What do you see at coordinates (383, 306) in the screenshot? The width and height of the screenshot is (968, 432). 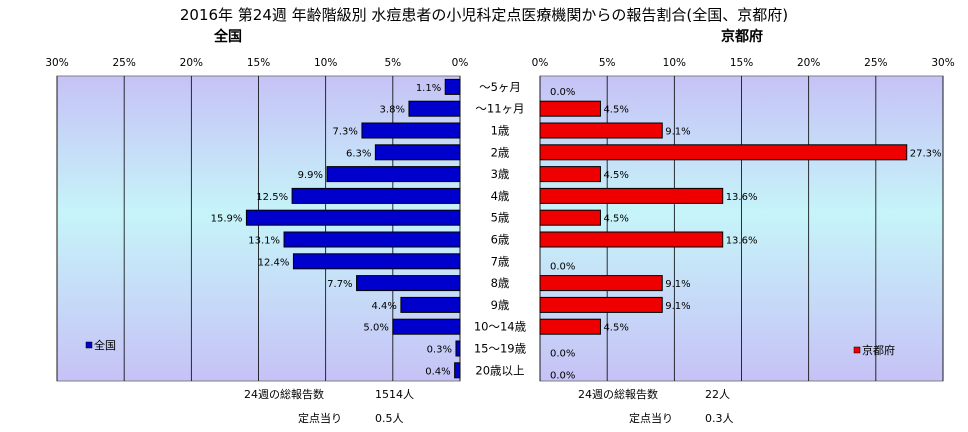 I see `left-data-label: 4.4%` at bounding box center [383, 306].